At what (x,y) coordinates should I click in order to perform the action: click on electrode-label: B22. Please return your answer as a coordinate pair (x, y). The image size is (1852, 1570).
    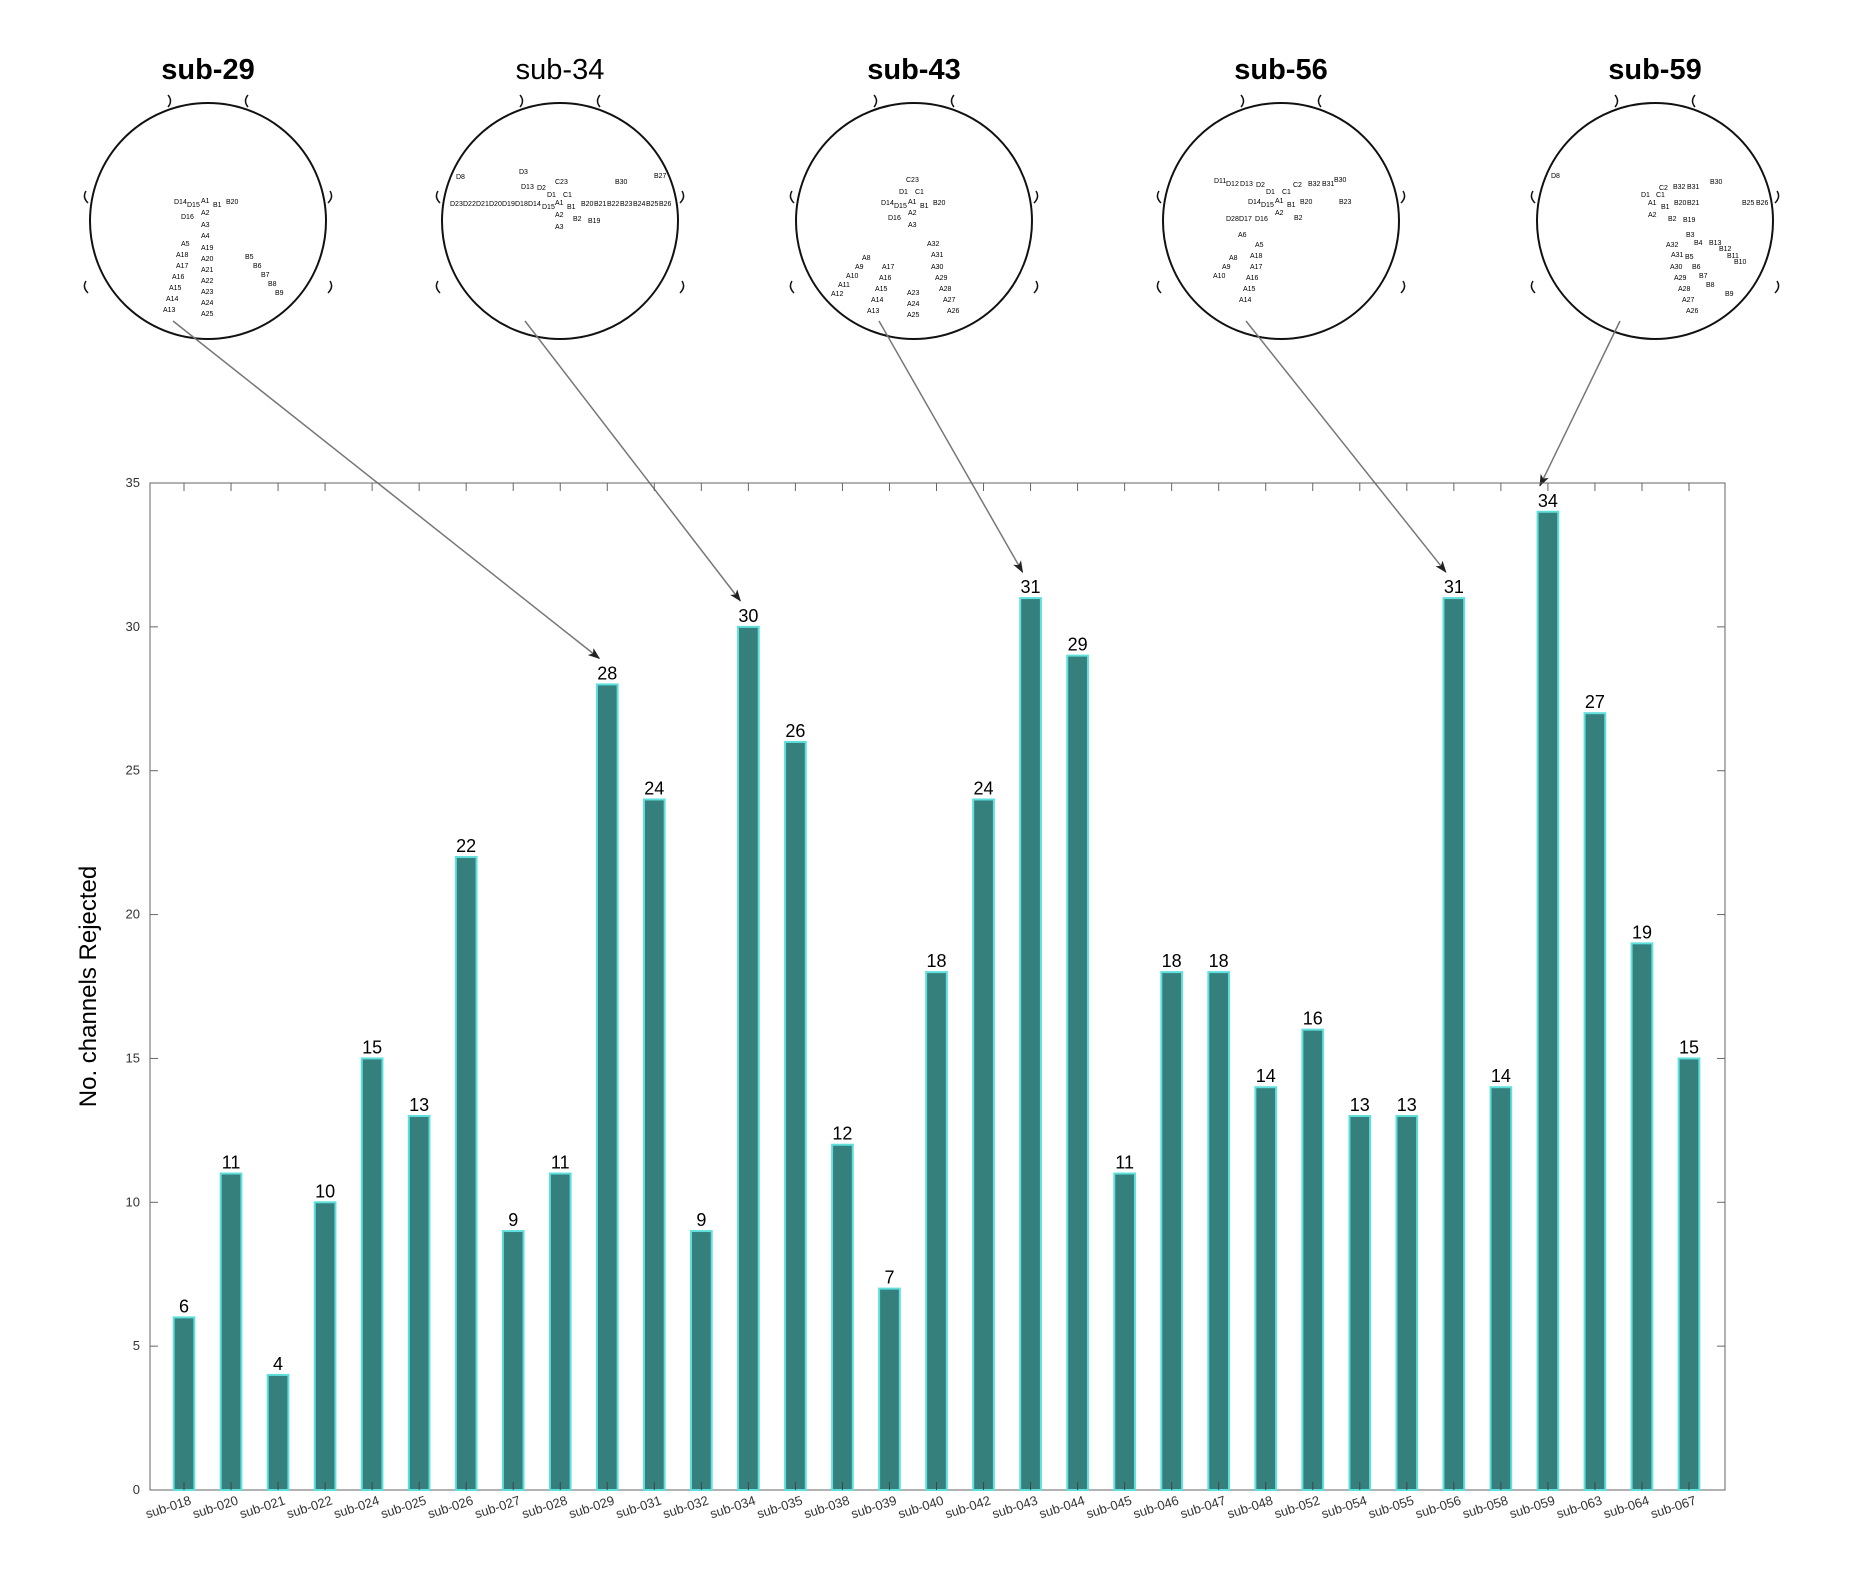
    Looking at the image, I should click on (613, 204).